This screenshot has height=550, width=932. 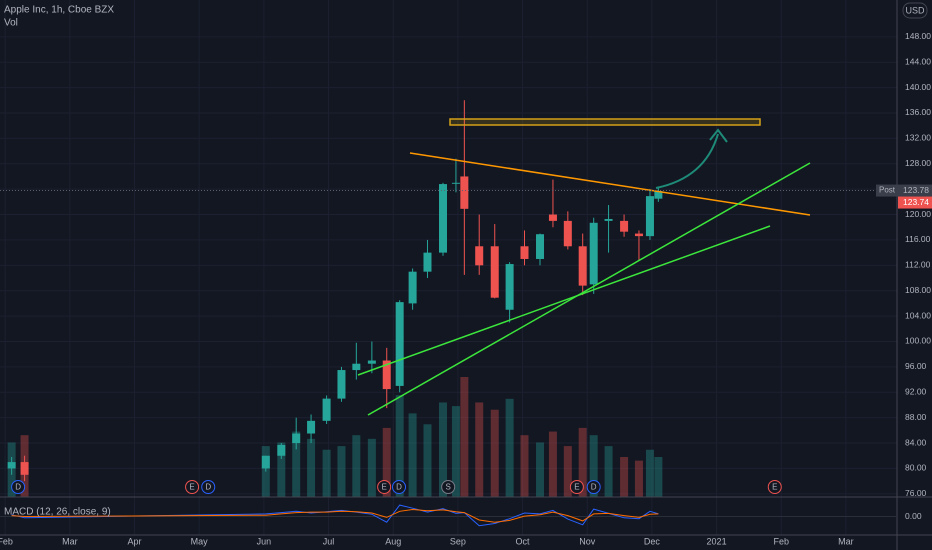 What do you see at coordinates (918, 36) in the screenshot?
I see `y-tick-label: 148.00` at bounding box center [918, 36].